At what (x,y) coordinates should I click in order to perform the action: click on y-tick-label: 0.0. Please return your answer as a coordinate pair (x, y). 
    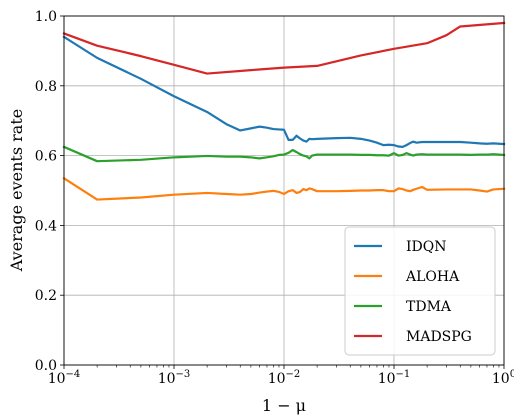
    Looking at the image, I should click on (46, 366).